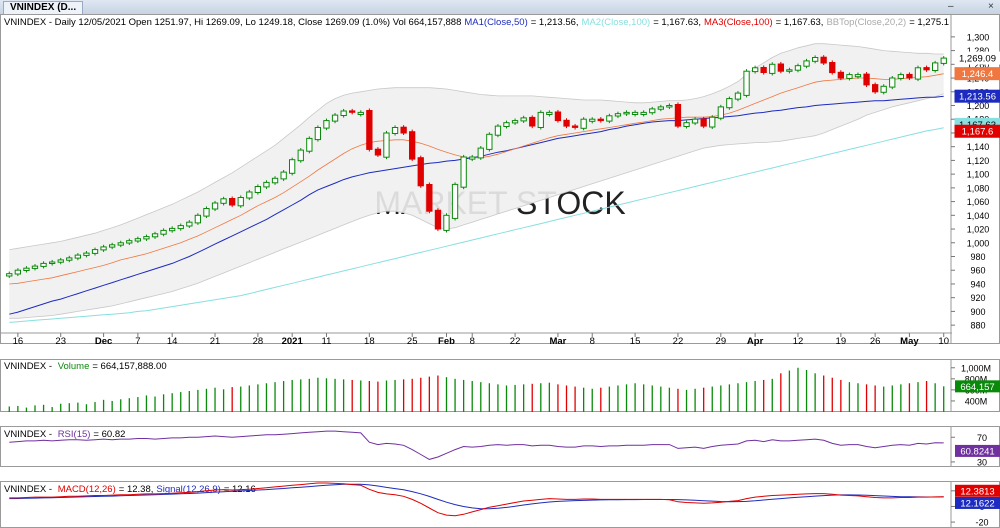  I want to click on price-tick-label: 1,040, so click(978, 216).